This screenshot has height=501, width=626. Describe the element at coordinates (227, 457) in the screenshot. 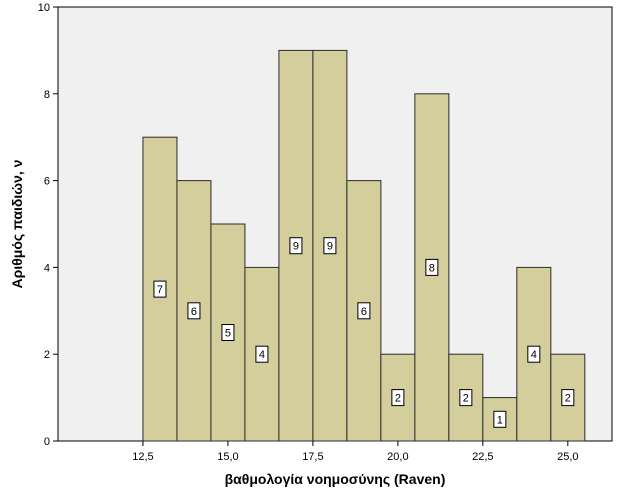

I see `x-tick-label: 15,0` at that location.